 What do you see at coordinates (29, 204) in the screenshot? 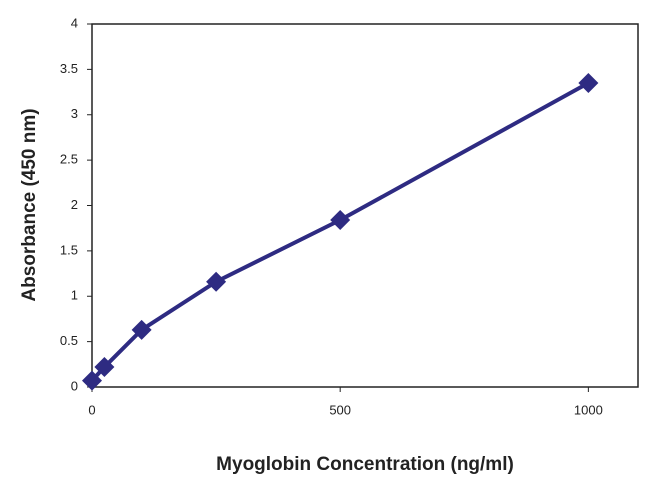
I see `y-axis-title: Absorbance (450 nm)` at bounding box center [29, 204].